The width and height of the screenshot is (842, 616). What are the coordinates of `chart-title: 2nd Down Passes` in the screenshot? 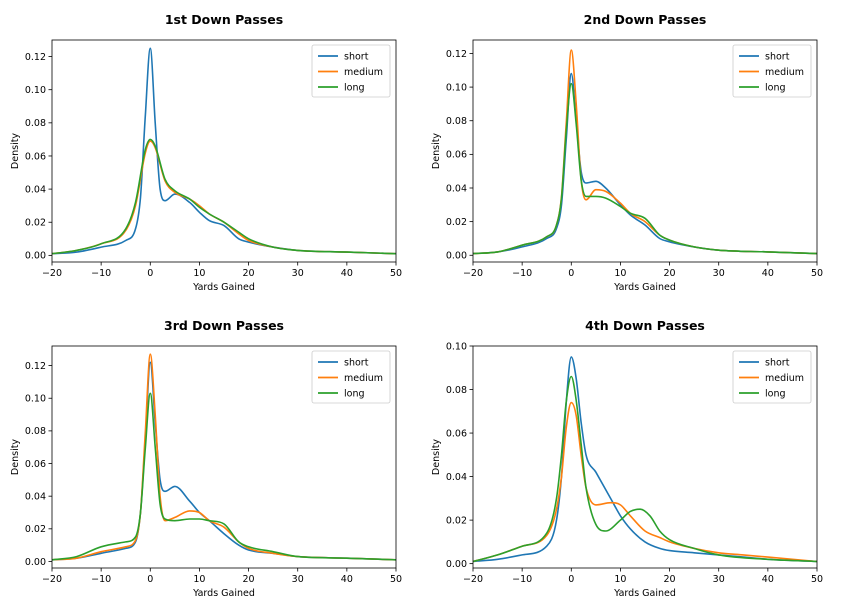 It's located at (645, 19).